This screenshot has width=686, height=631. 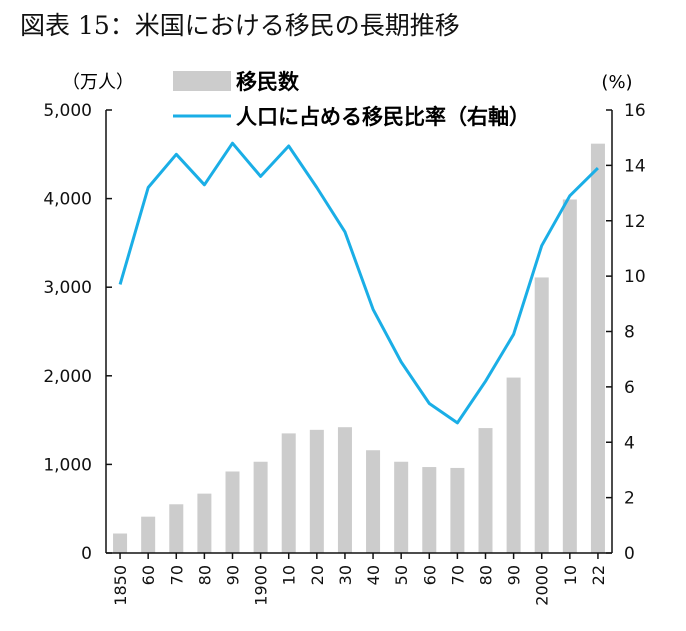 What do you see at coordinates (240, 25) in the screenshot?
I see `chart-title: 図表 15：米国における移民の長期推移` at bounding box center [240, 25].